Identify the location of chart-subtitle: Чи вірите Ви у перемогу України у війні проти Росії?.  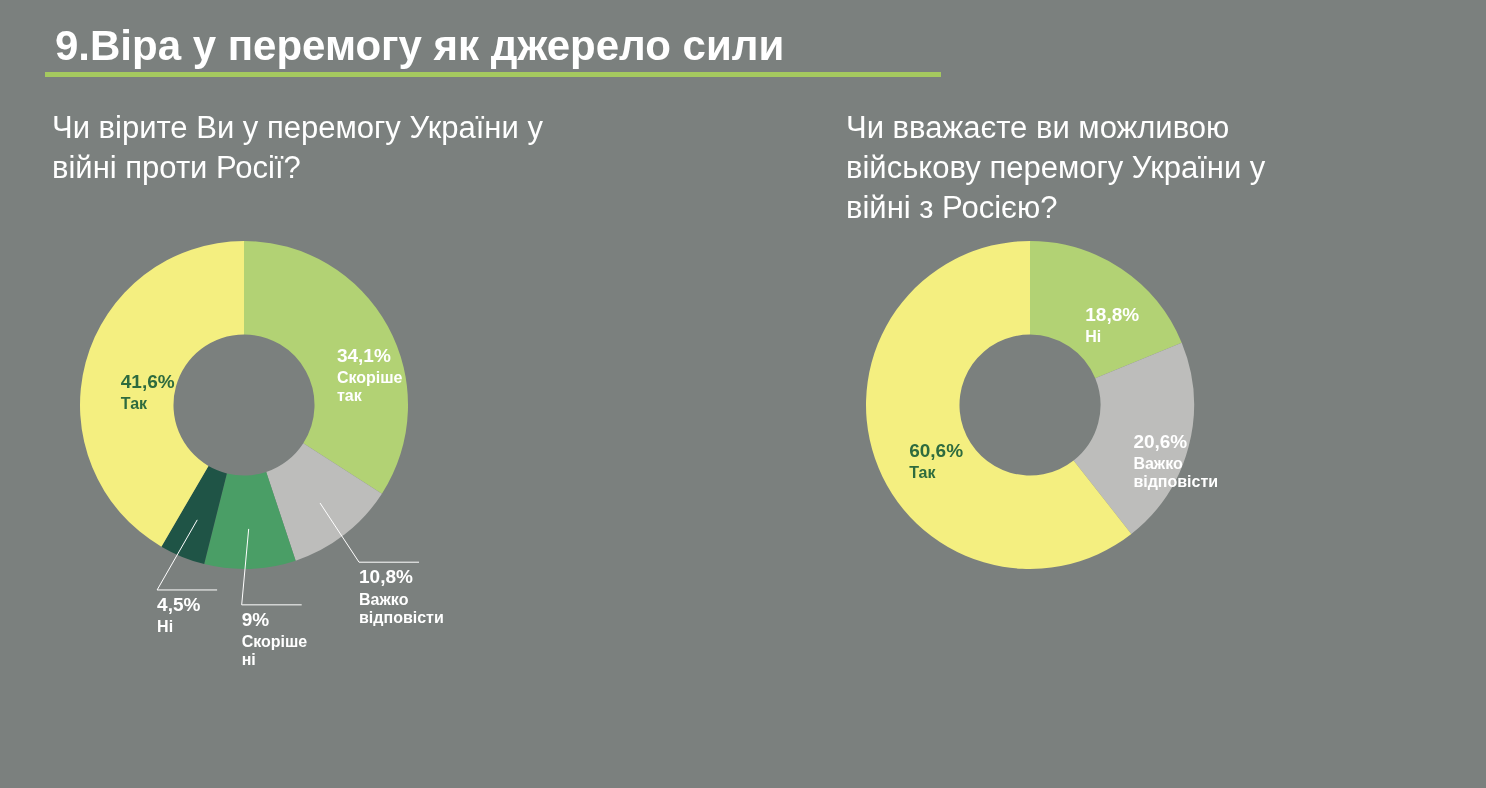
(298, 148).